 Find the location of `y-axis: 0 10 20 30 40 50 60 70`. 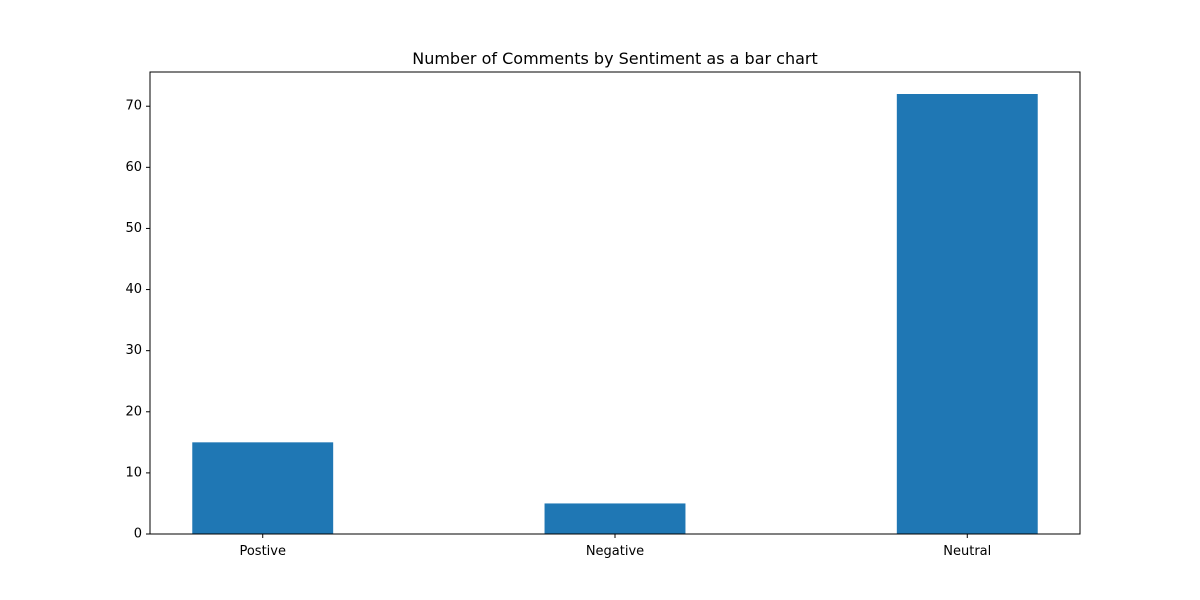

y-axis: 0 10 20 30 40 50 60 70 is located at coordinates (137, 320).